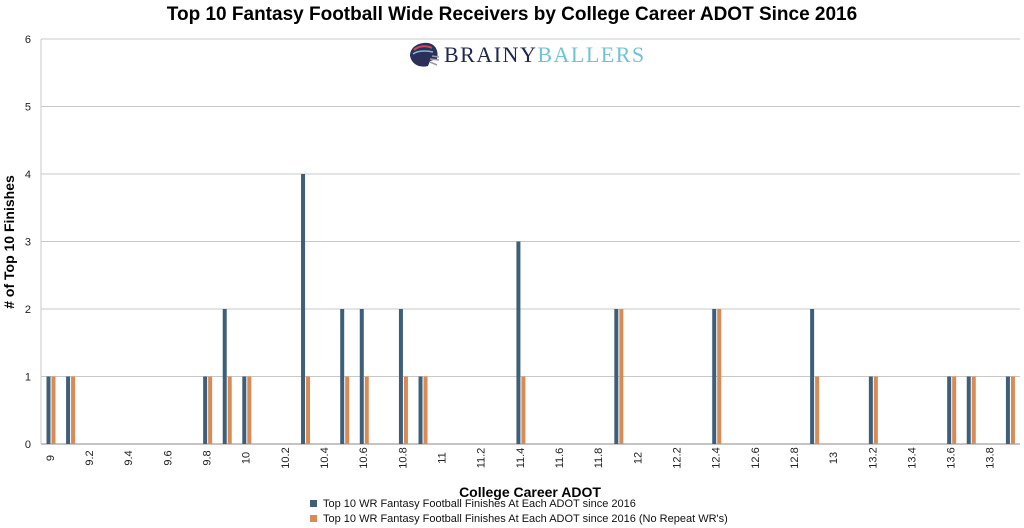  Describe the element at coordinates (28, 108) in the screenshot. I see `y-tick-label: 5` at that location.